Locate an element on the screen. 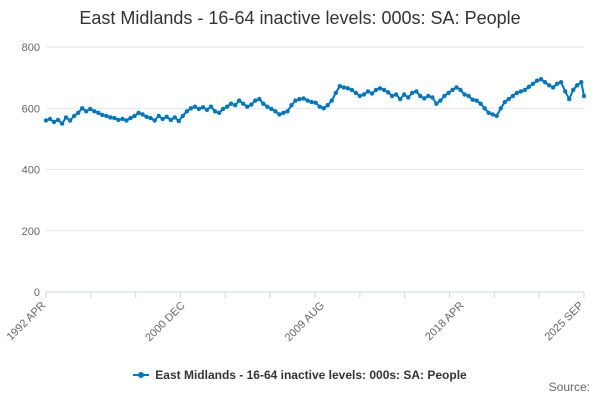 This screenshot has height=400, width=600. x-tick-label: 2025 SEP is located at coordinates (565, 322).